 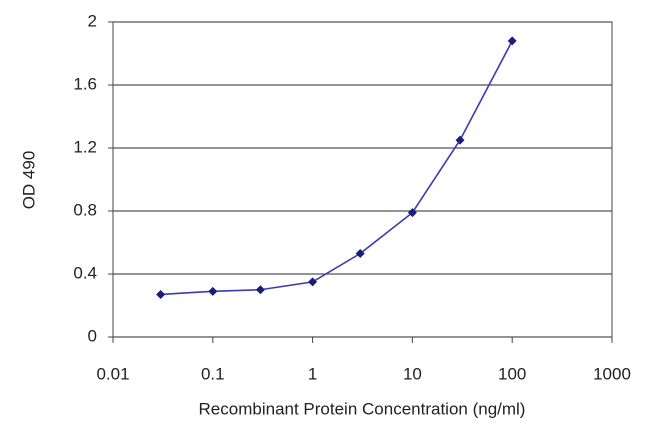 I want to click on y-tick-label: 2, so click(x=92, y=20).